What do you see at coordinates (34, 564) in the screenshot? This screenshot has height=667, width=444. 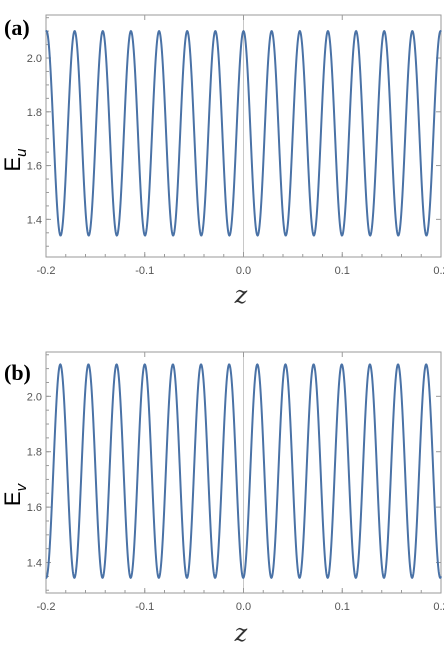 I see `y-tick-label-b: 1.4` at bounding box center [34, 564].